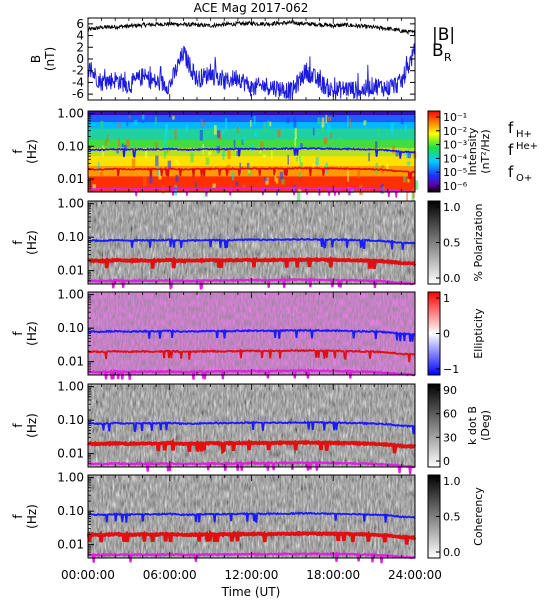  Describe the element at coordinates (438, 51) in the screenshot. I see `legend-entry-b-r: B` at that location.